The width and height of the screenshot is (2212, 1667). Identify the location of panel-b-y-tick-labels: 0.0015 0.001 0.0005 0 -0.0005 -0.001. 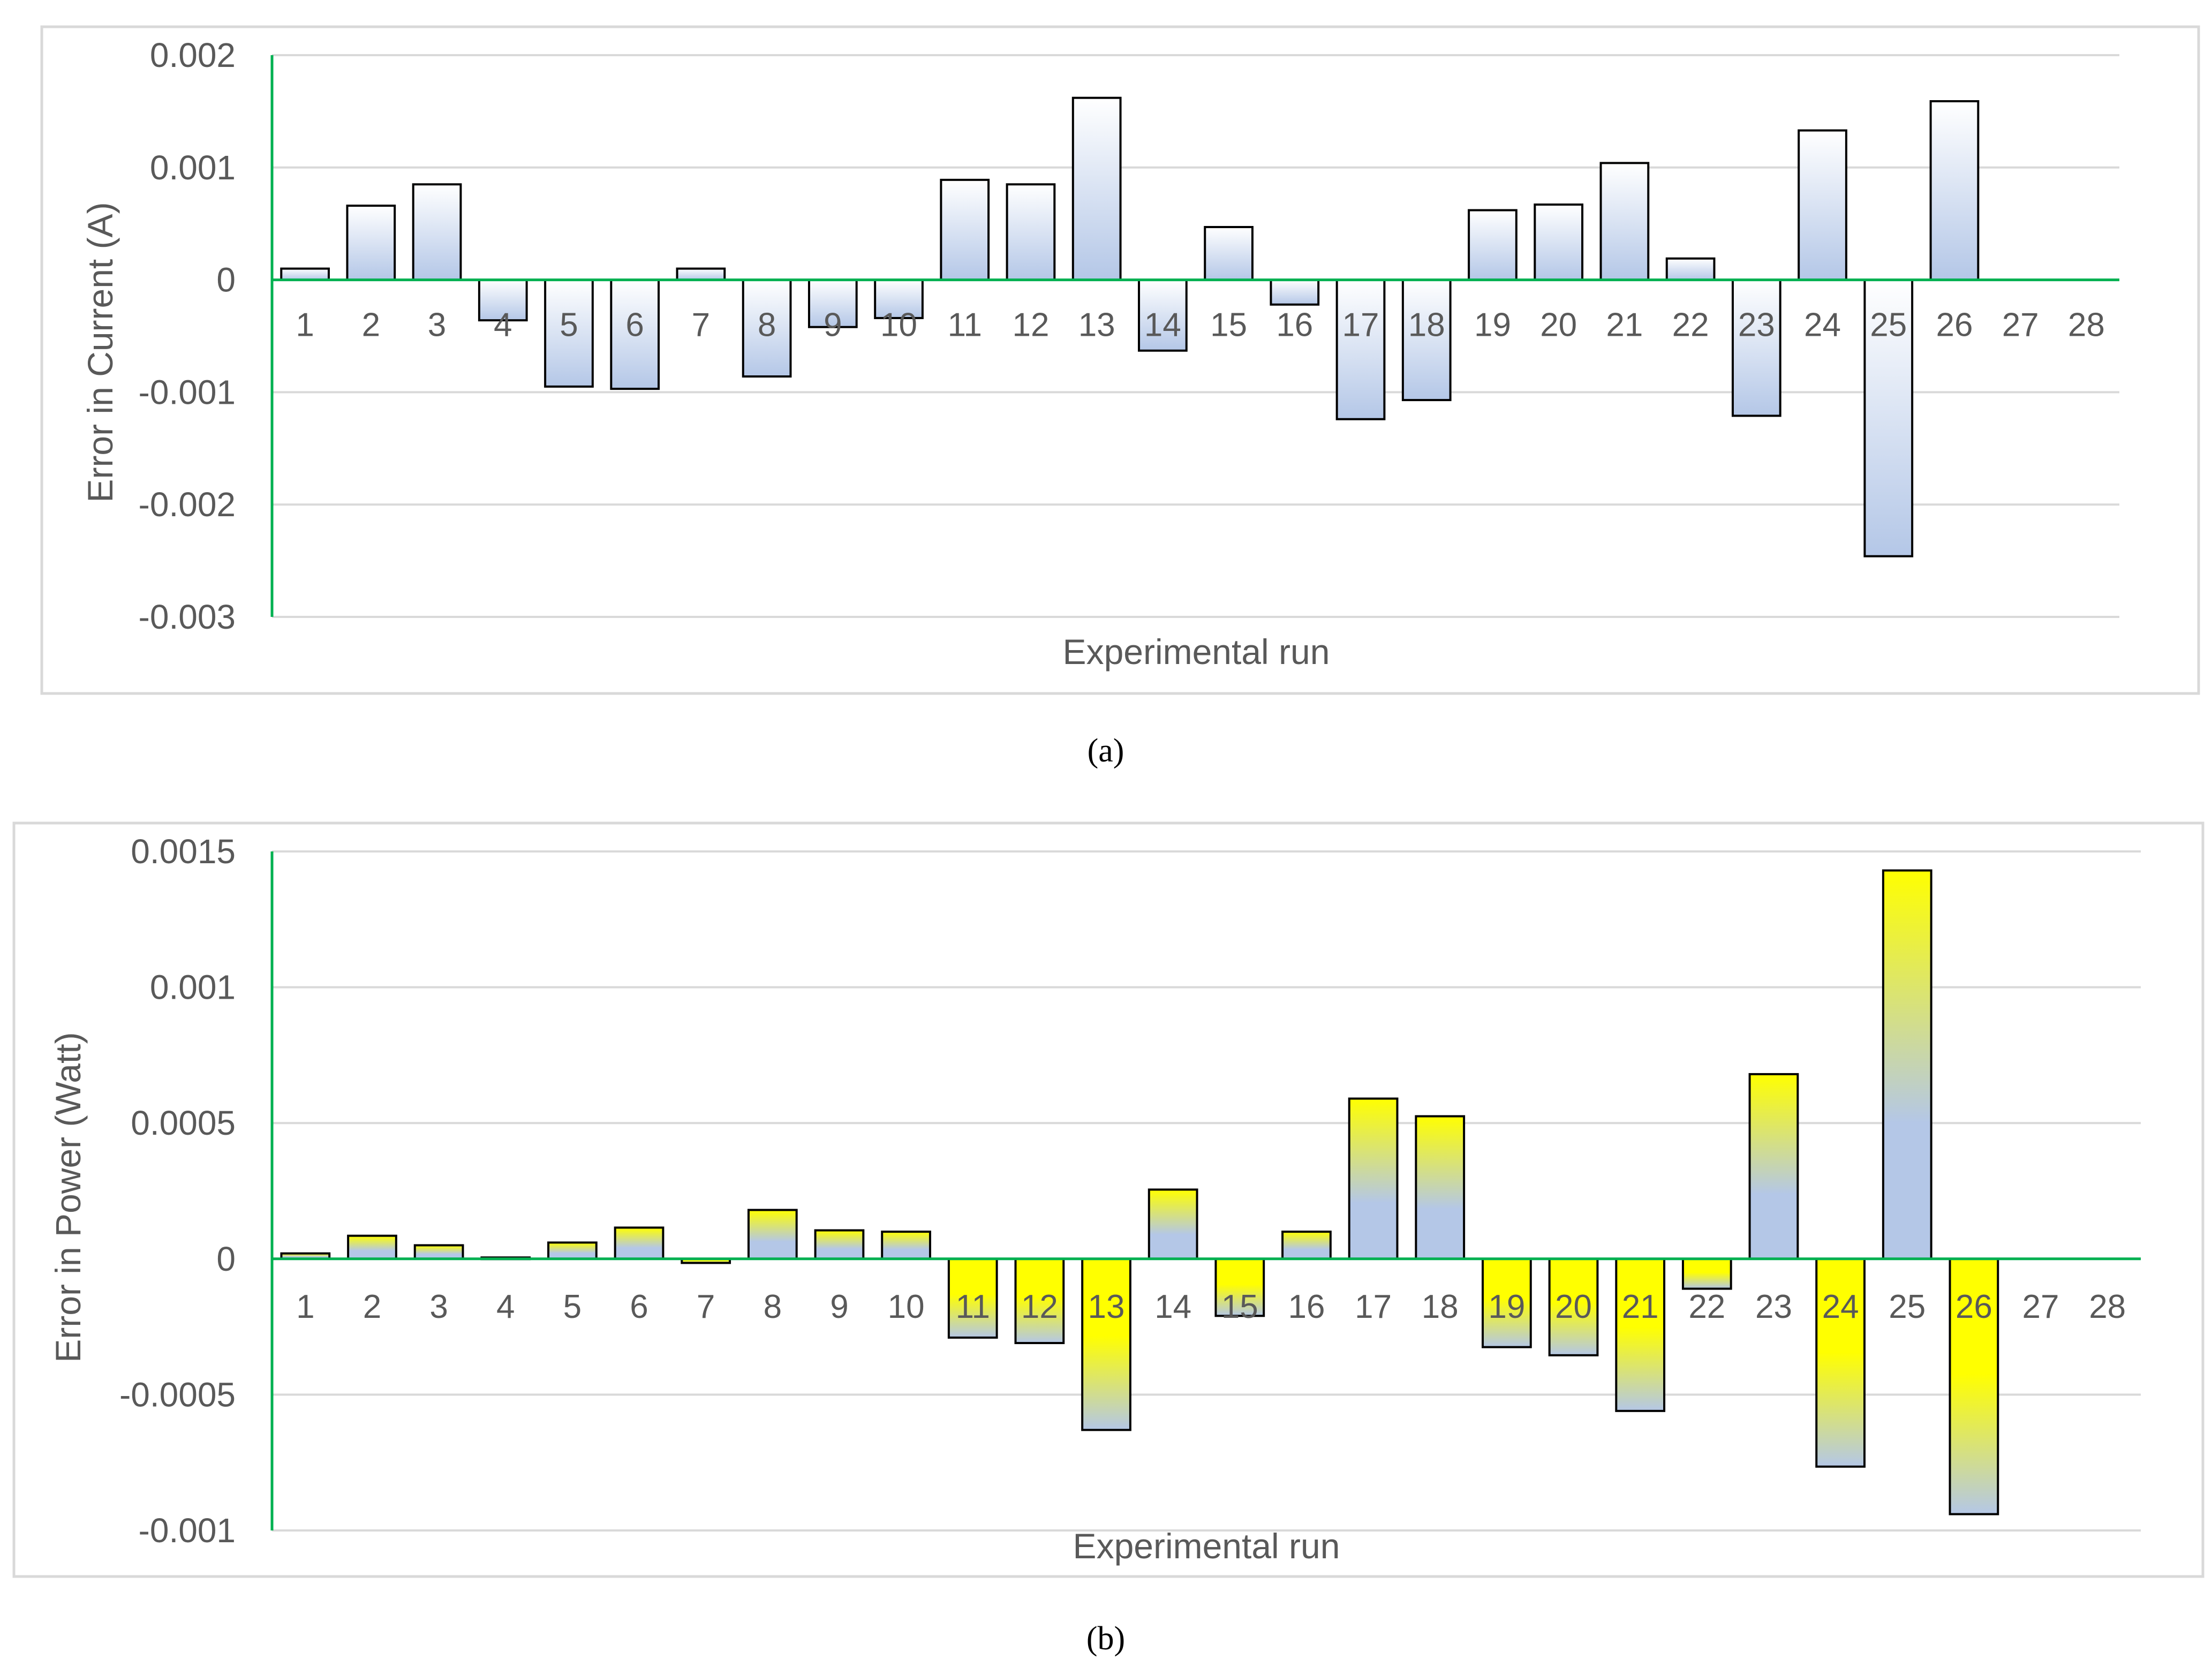
(178, 1191).